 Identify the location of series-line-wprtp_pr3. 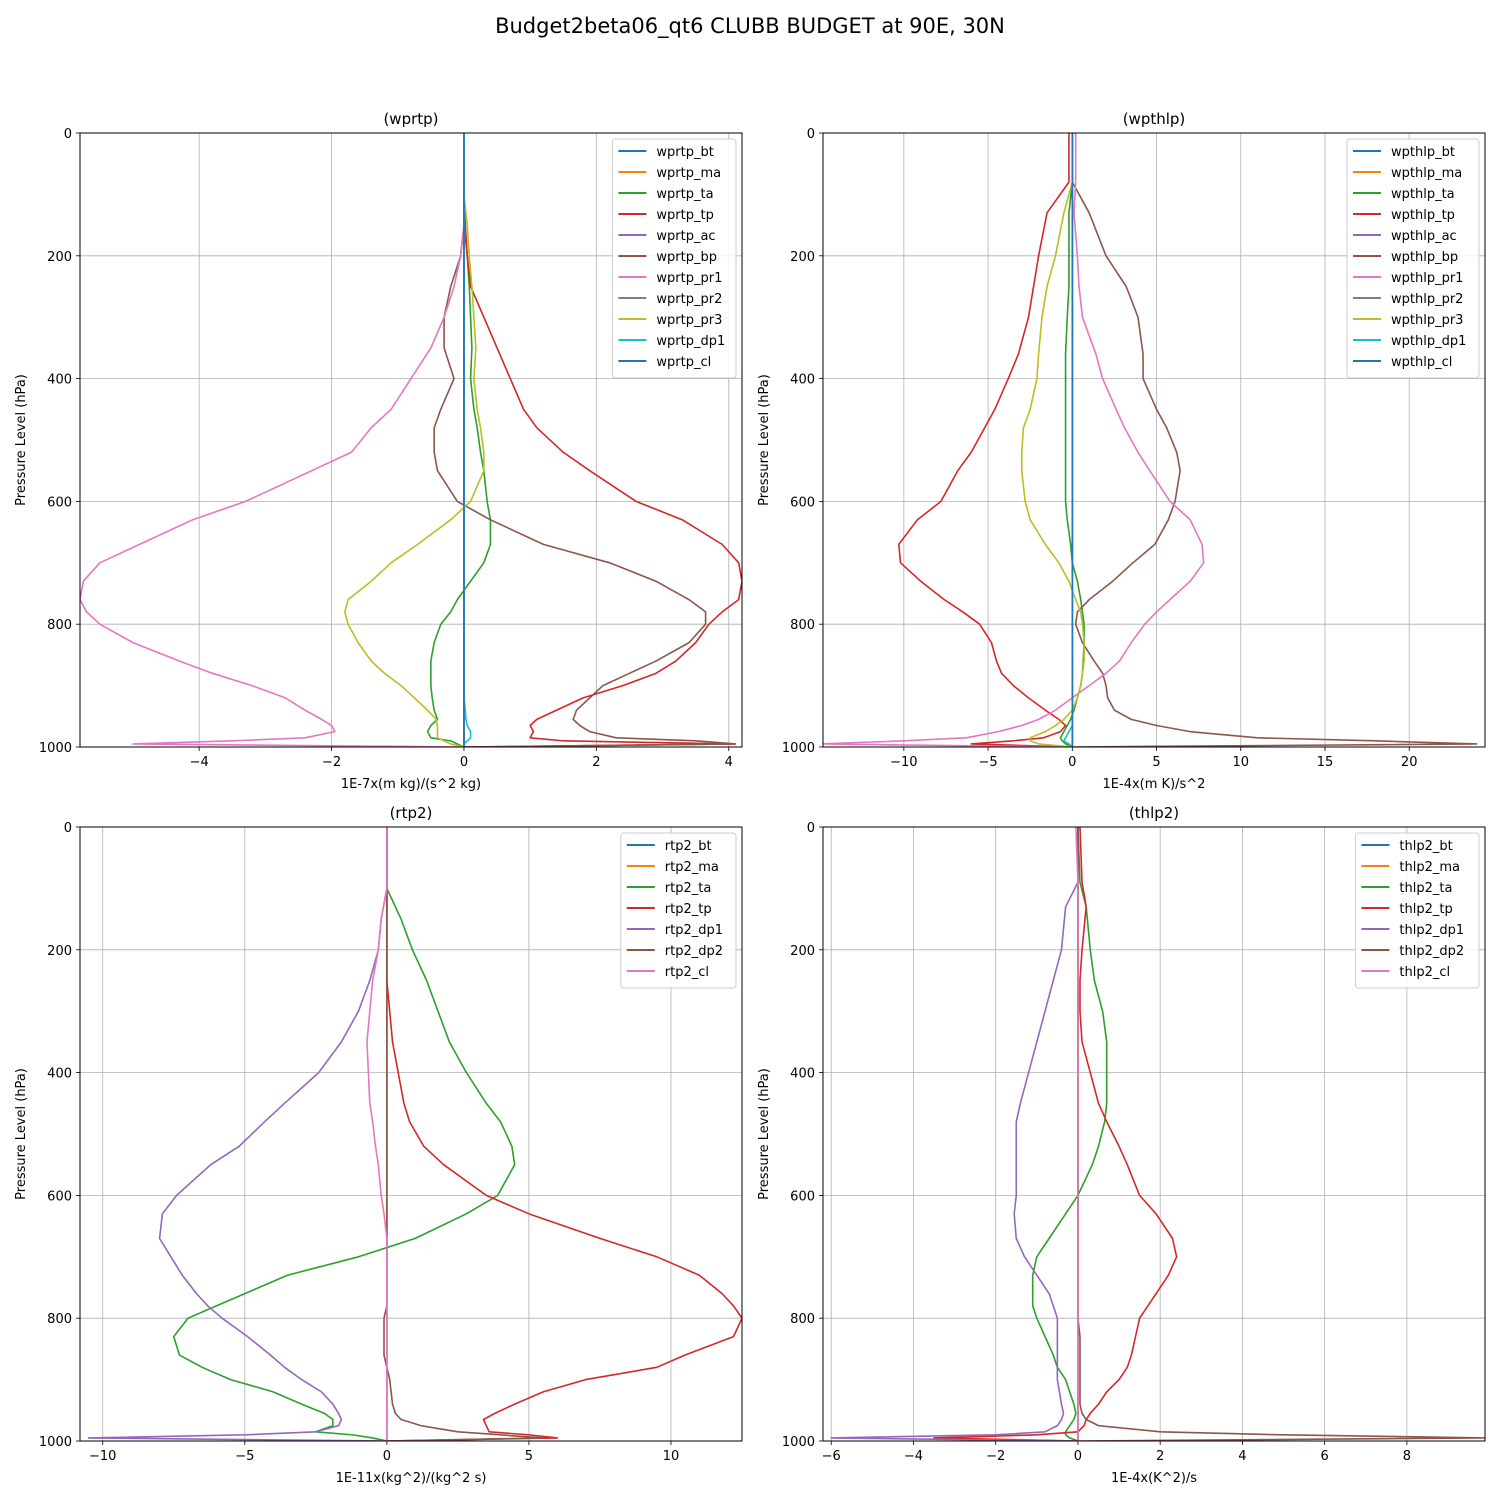
(414, 440).